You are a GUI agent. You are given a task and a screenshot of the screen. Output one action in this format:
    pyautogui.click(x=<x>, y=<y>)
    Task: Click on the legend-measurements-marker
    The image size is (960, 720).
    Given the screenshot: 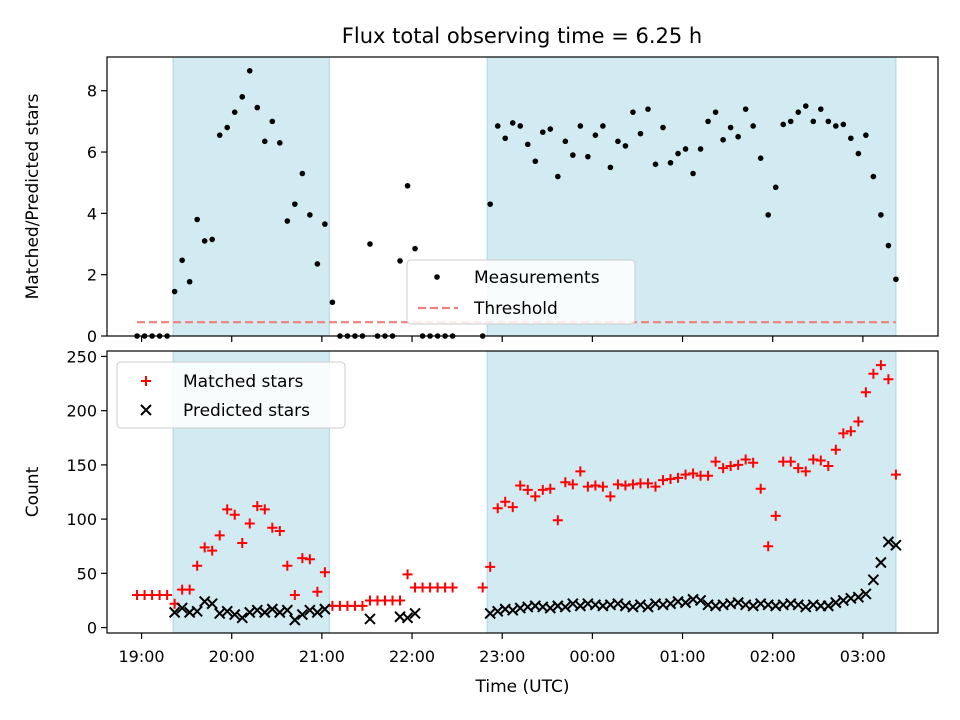 What is the action you would take?
    pyautogui.click(x=437, y=277)
    